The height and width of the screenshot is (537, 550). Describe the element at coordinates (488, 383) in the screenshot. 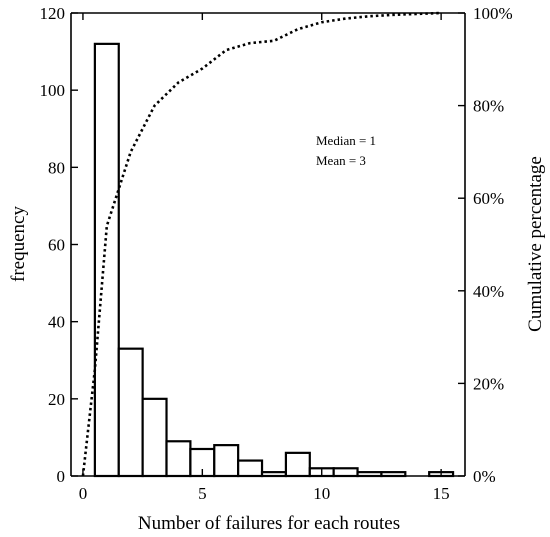

I see `y2-tick-label: 20%` at that location.